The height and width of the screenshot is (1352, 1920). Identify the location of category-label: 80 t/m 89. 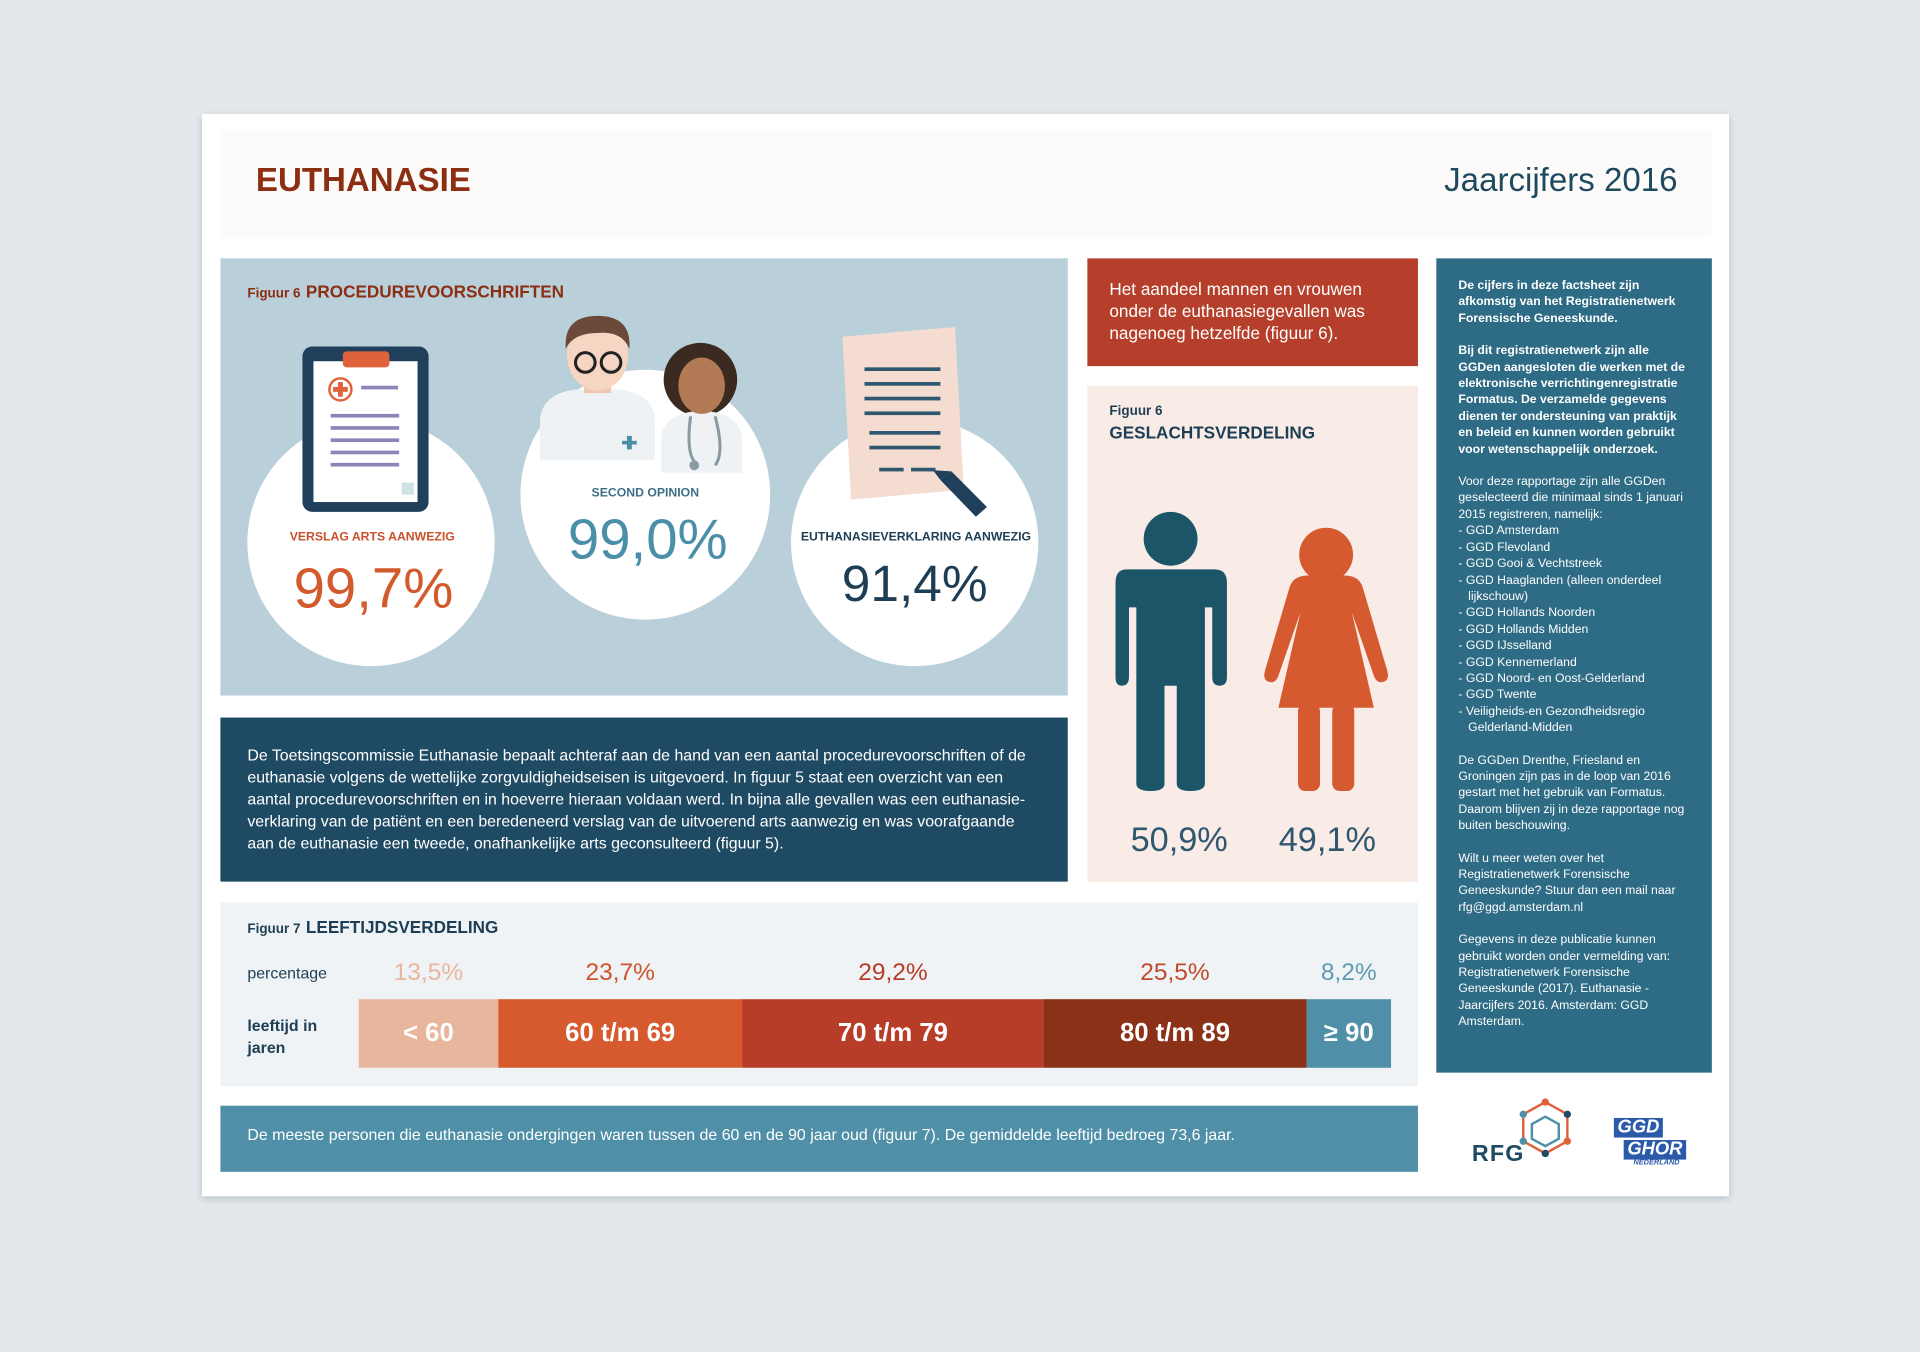
(1175, 1032).